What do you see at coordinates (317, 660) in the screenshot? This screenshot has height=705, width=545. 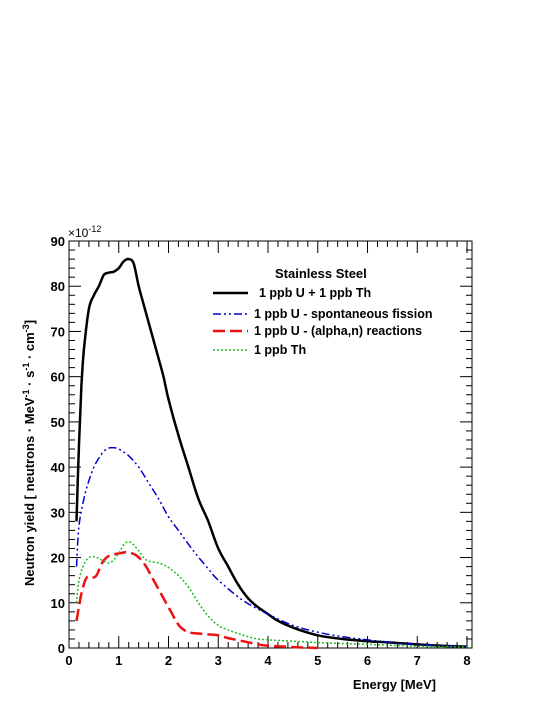 I see `x-tick-label: 5` at bounding box center [317, 660].